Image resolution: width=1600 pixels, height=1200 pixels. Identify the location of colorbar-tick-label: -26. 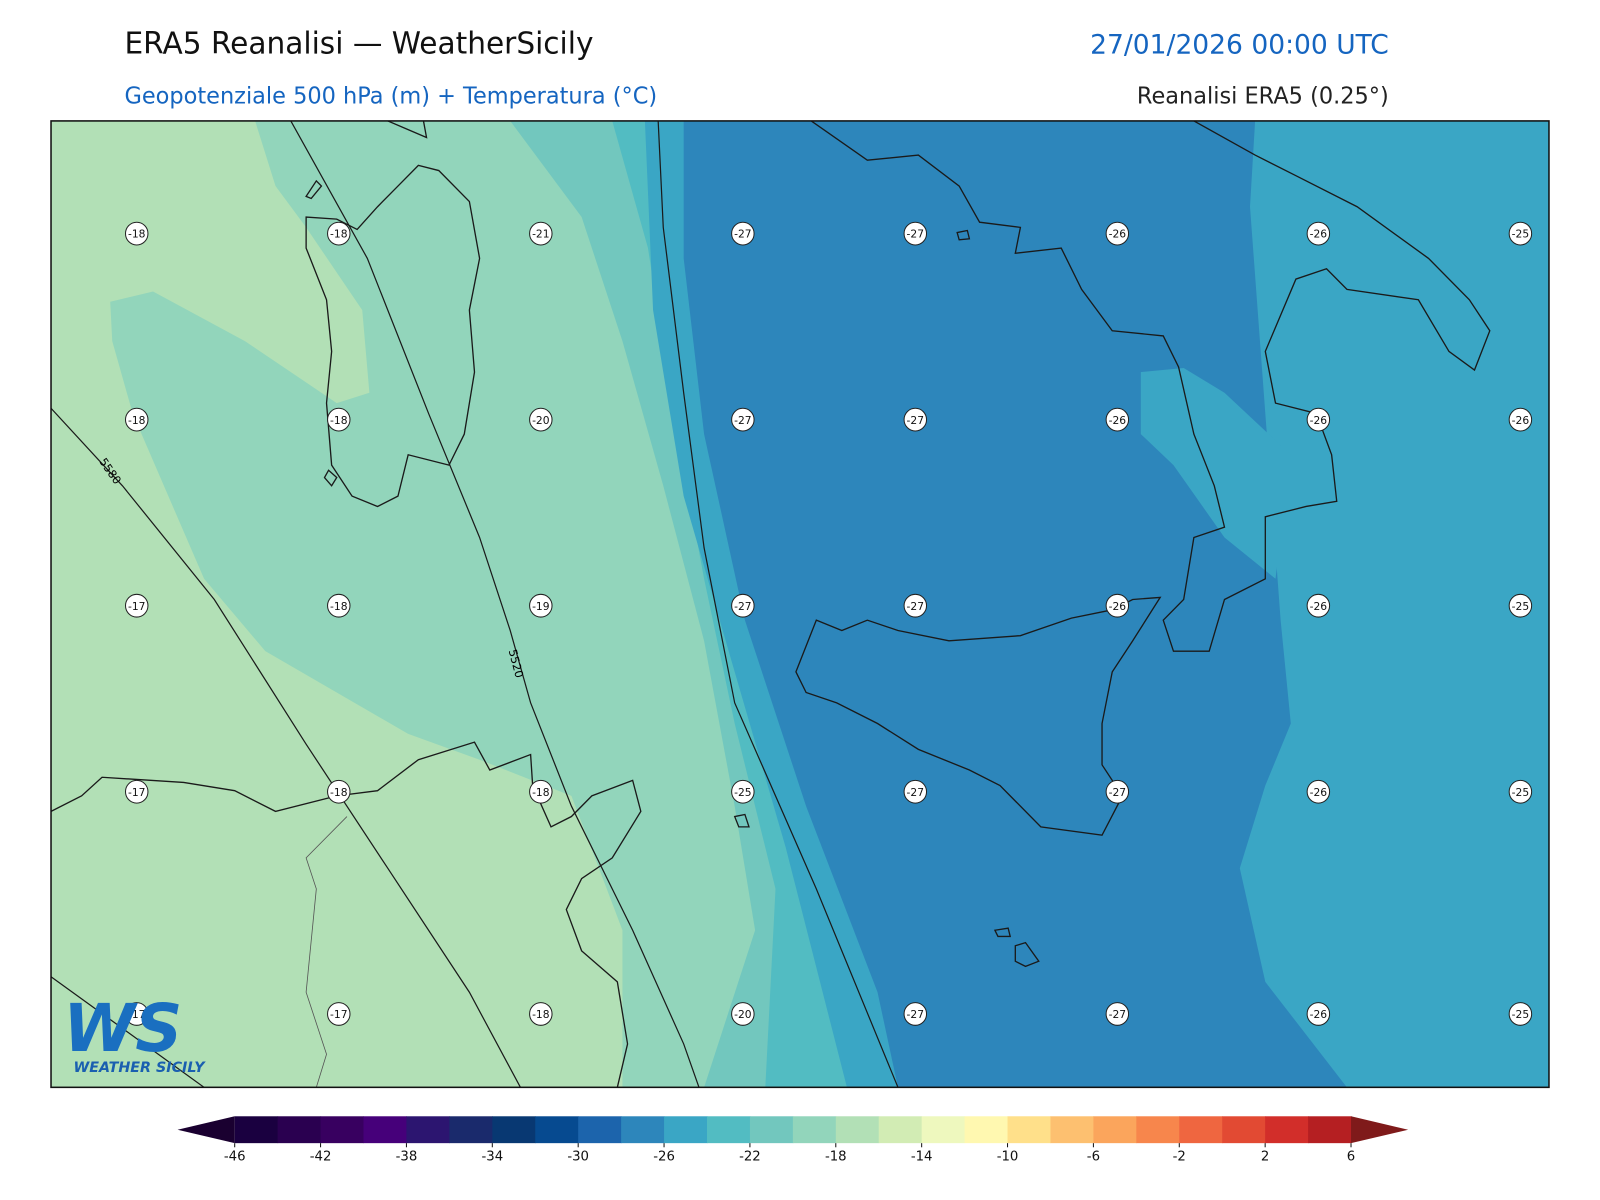
(664, 1157).